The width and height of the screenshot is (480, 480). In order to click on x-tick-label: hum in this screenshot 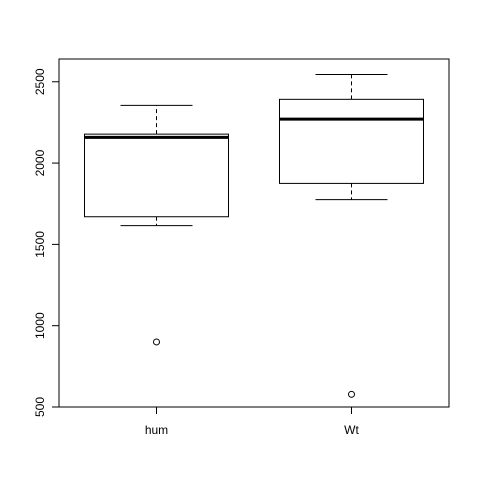, I will do `click(156, 430)`.